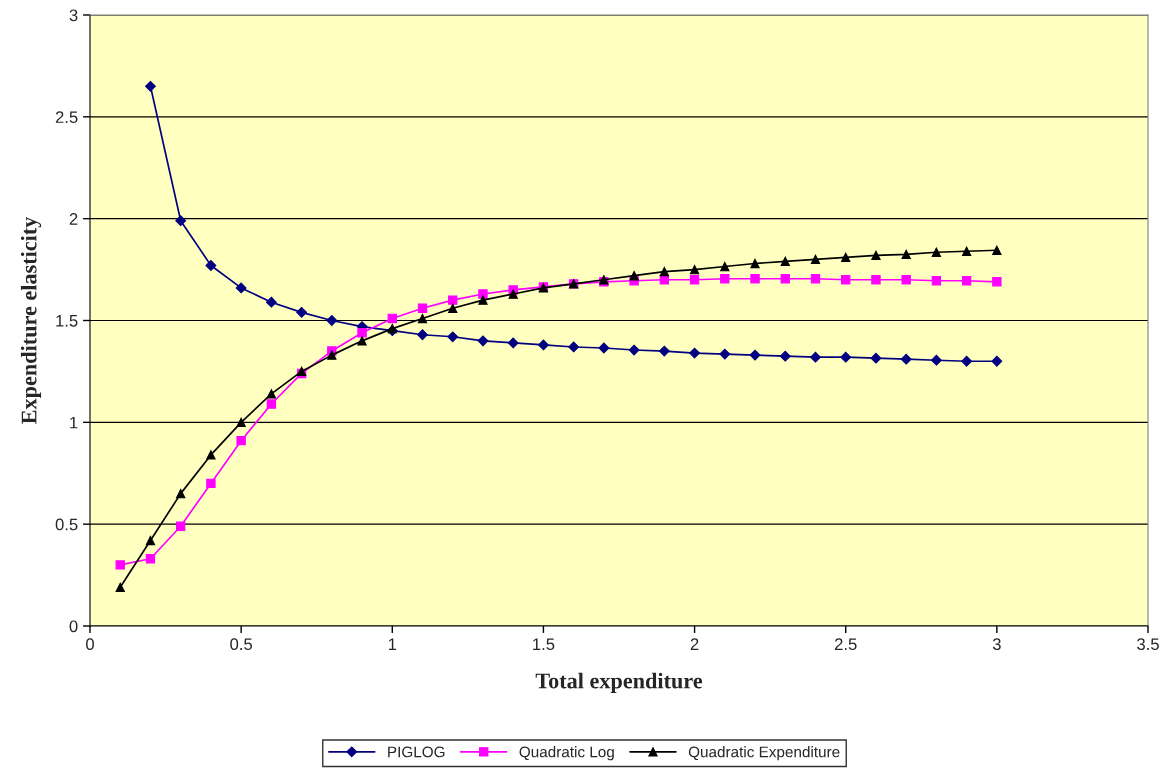 The height and width of the screenshot is (778, 1169). Describe the element at coordinates (1148, 644) in the screenshot. I see `x-tick-label: 3.5` at that location.